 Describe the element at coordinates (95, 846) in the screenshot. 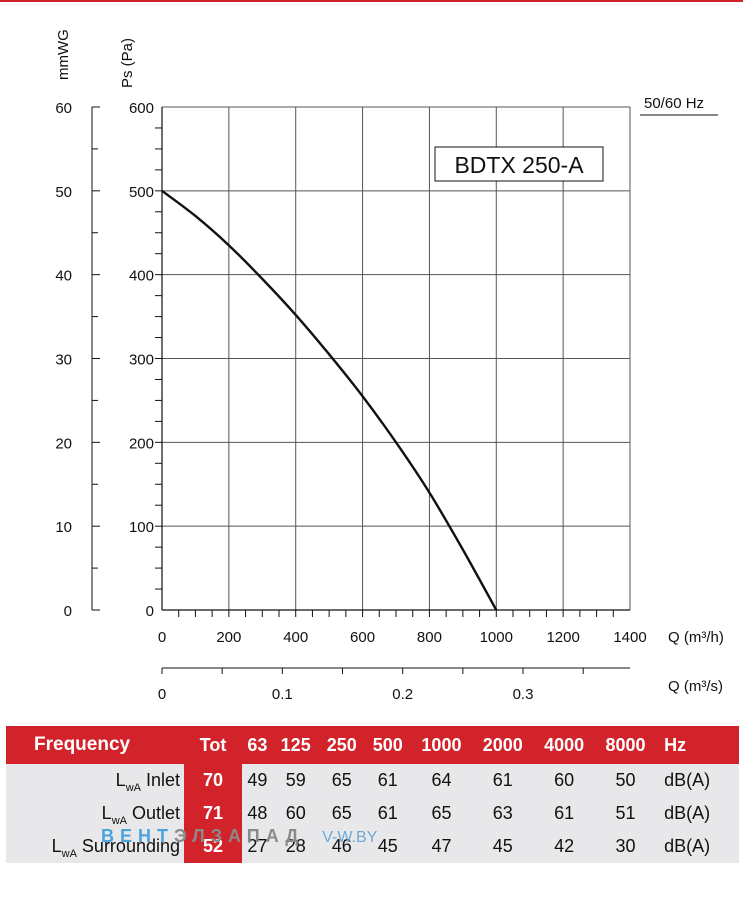

I see `row-label: LwA Surrounding` at that location.